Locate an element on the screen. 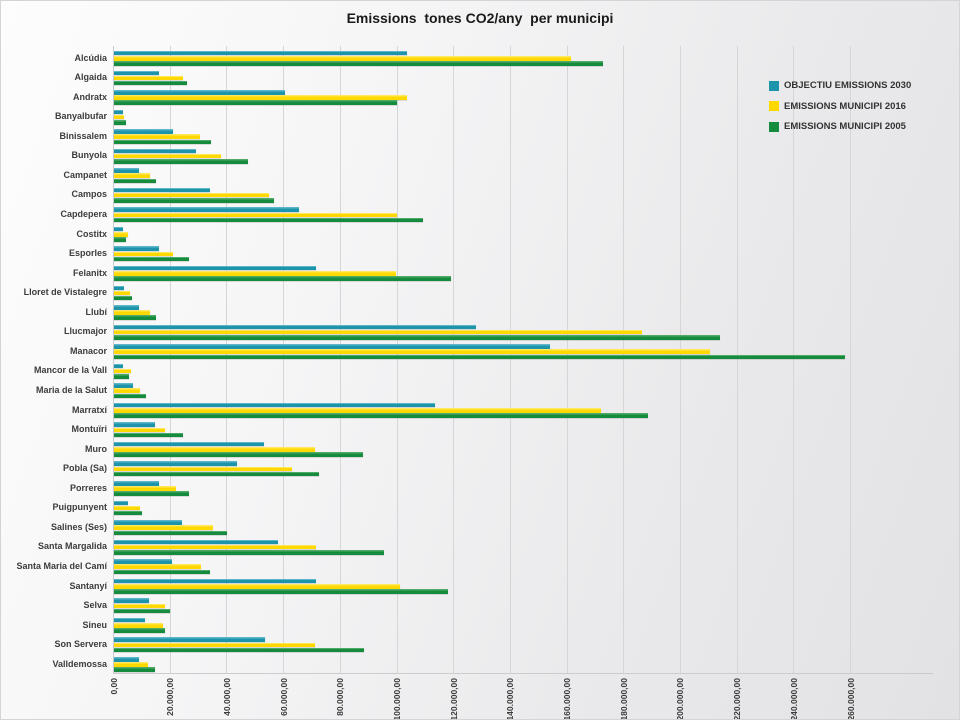 The height and width of the screenshot is (720, 960). category-label: Manacor is located at coordinates (88, 350).